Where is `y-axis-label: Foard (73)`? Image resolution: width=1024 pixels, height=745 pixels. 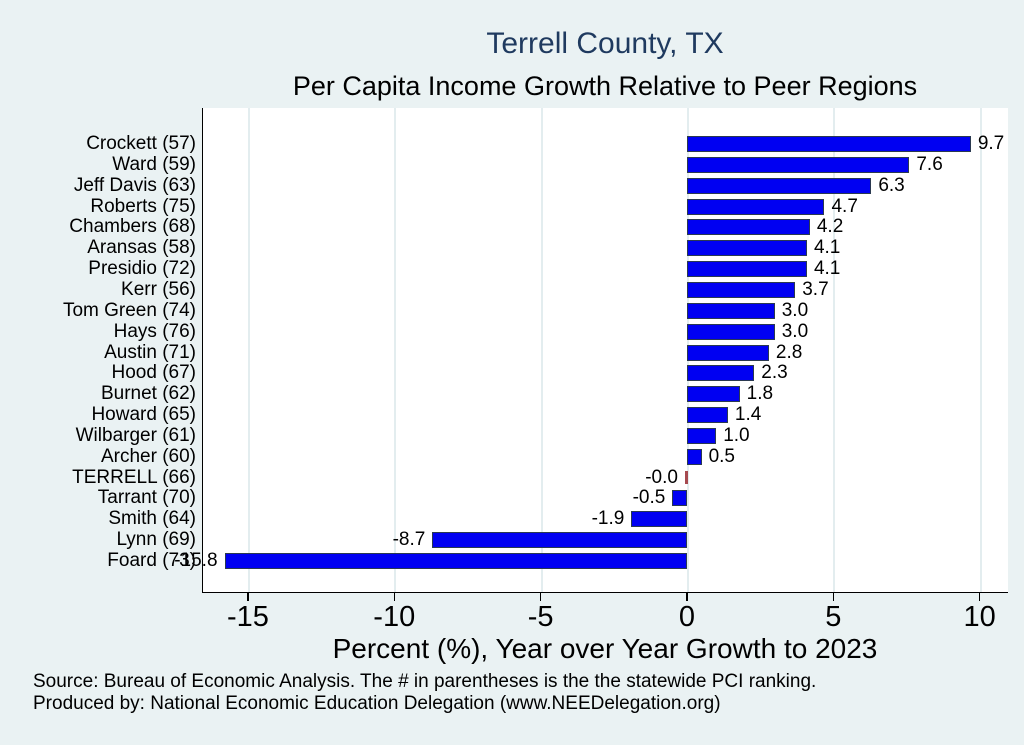 y-axis-label: Foard (73) is located at coordinates (151, 560).